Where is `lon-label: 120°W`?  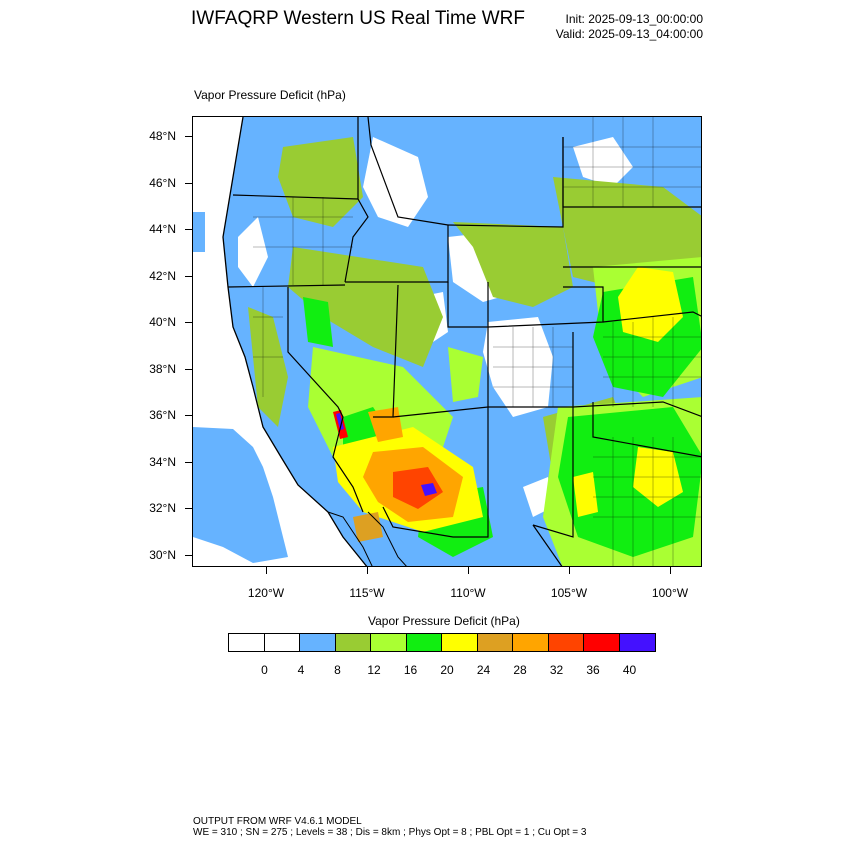
lon-label: 120°W is located at coordinates (266, 593).